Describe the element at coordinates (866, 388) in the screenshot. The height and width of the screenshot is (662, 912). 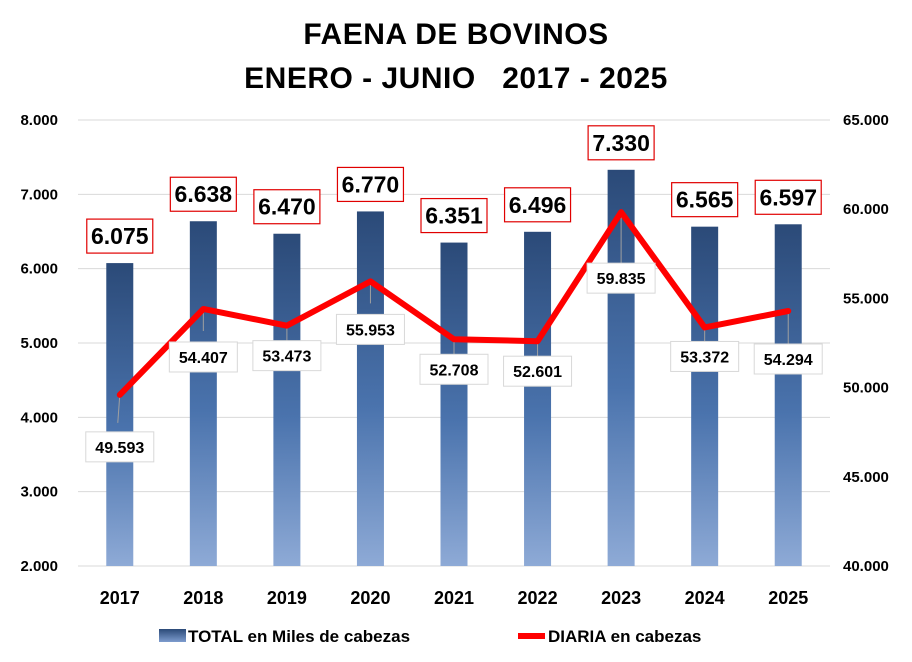
I see `right-axis-tick: 50.000` at that location.